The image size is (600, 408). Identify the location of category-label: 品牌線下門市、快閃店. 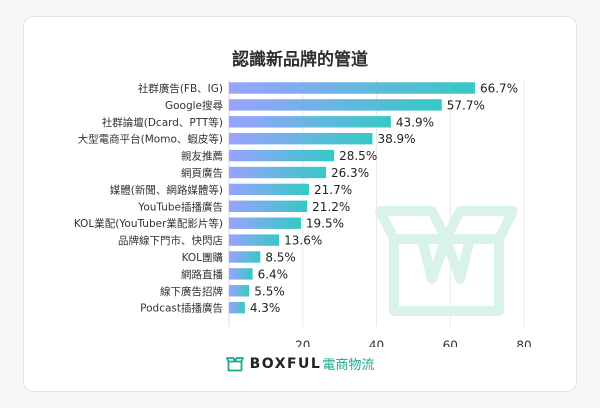
(170, 240).